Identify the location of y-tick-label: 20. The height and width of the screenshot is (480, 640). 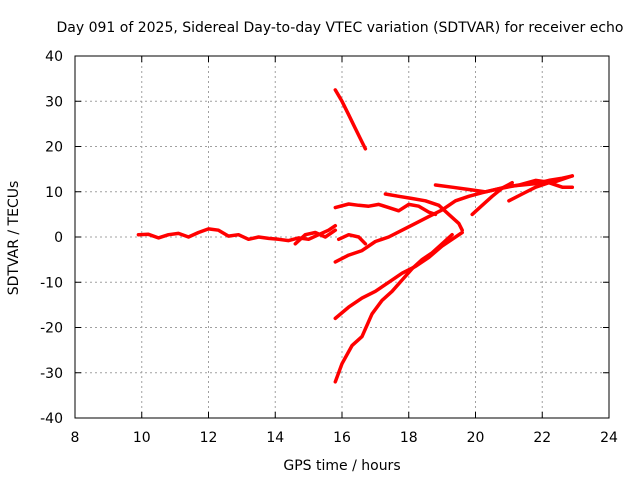
(54, 148).